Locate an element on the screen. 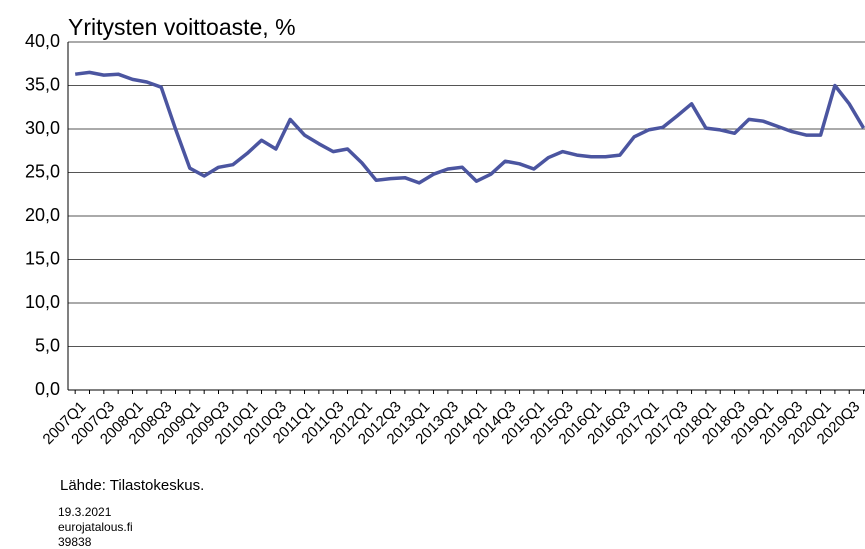 The width and height of the screenshot is (865, 549). y-tick-label: 15,0 is located at coordinates (42, 258).